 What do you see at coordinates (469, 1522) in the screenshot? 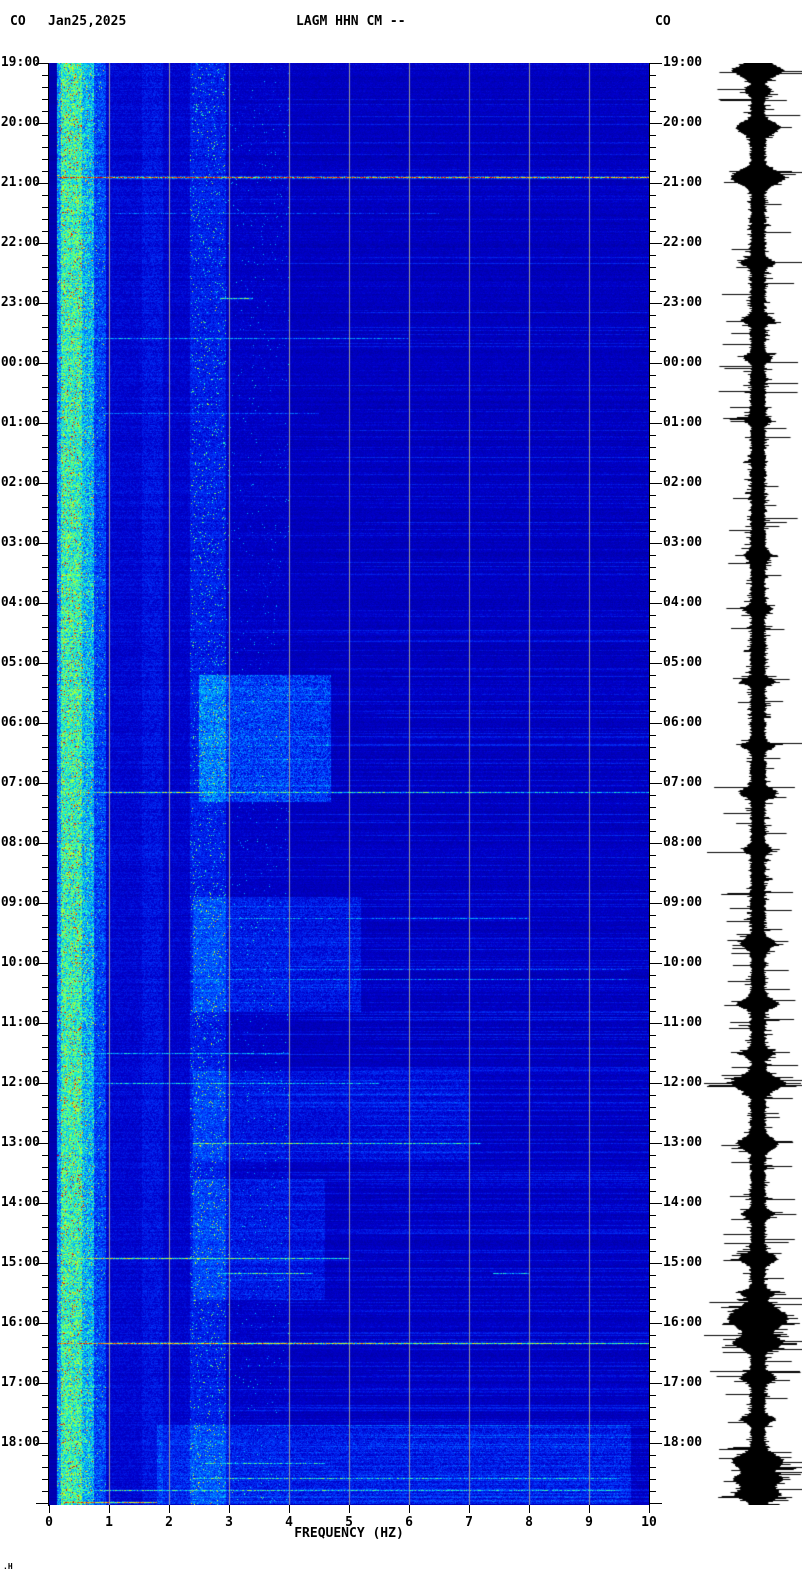
I see `freq-tick-label: 7` at bounding box center [469, 1522].